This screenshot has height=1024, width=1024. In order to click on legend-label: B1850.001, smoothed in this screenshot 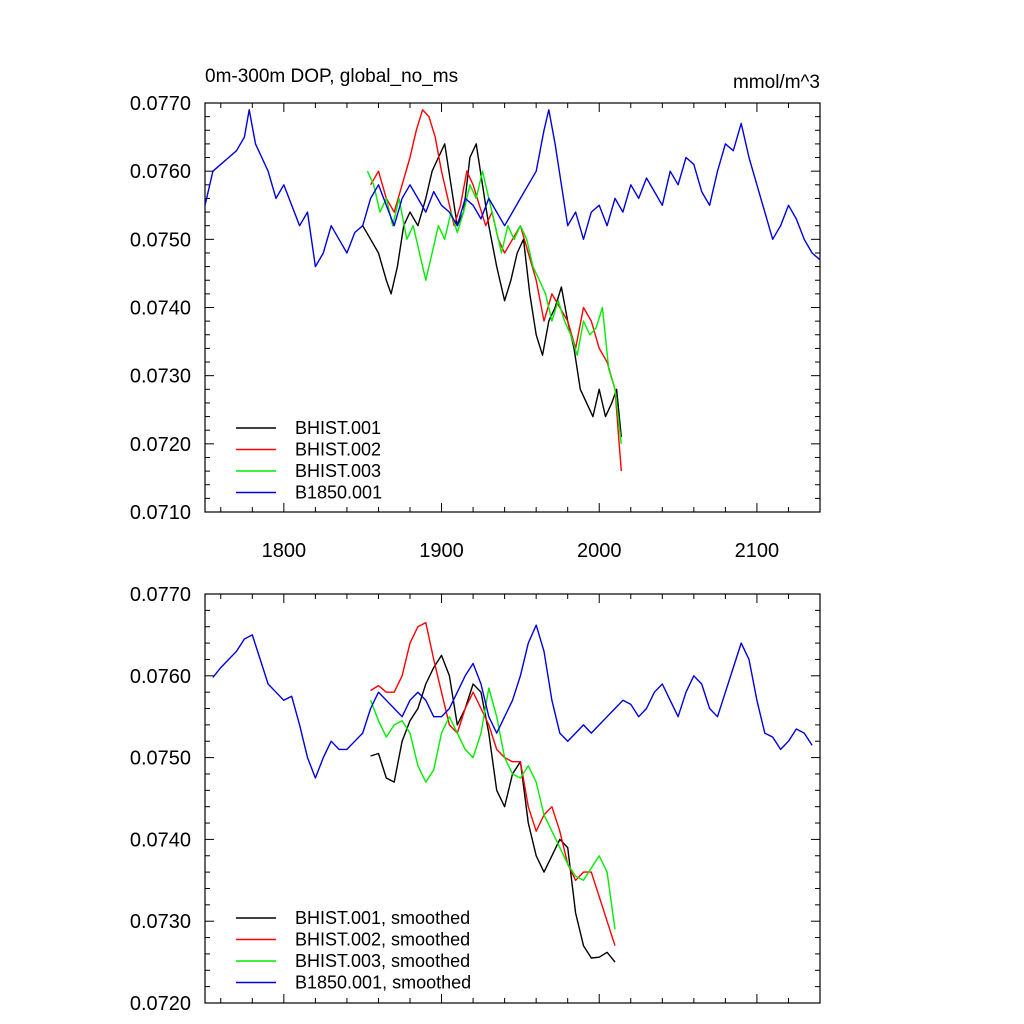, I will do `click(383, 983)`.